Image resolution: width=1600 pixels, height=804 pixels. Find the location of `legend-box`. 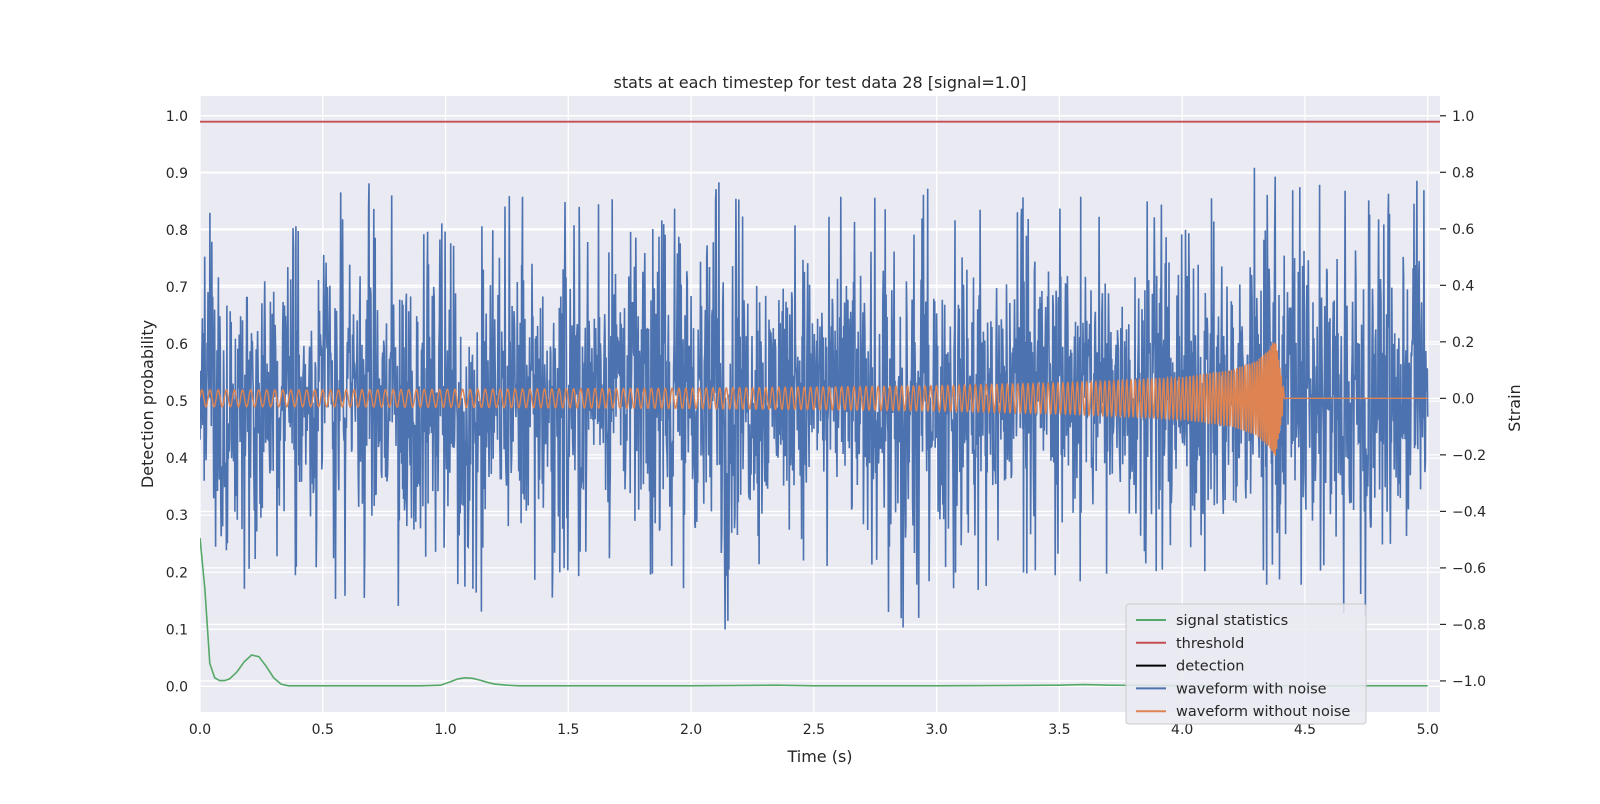

legend-box is located at coordinates (1246, 664).